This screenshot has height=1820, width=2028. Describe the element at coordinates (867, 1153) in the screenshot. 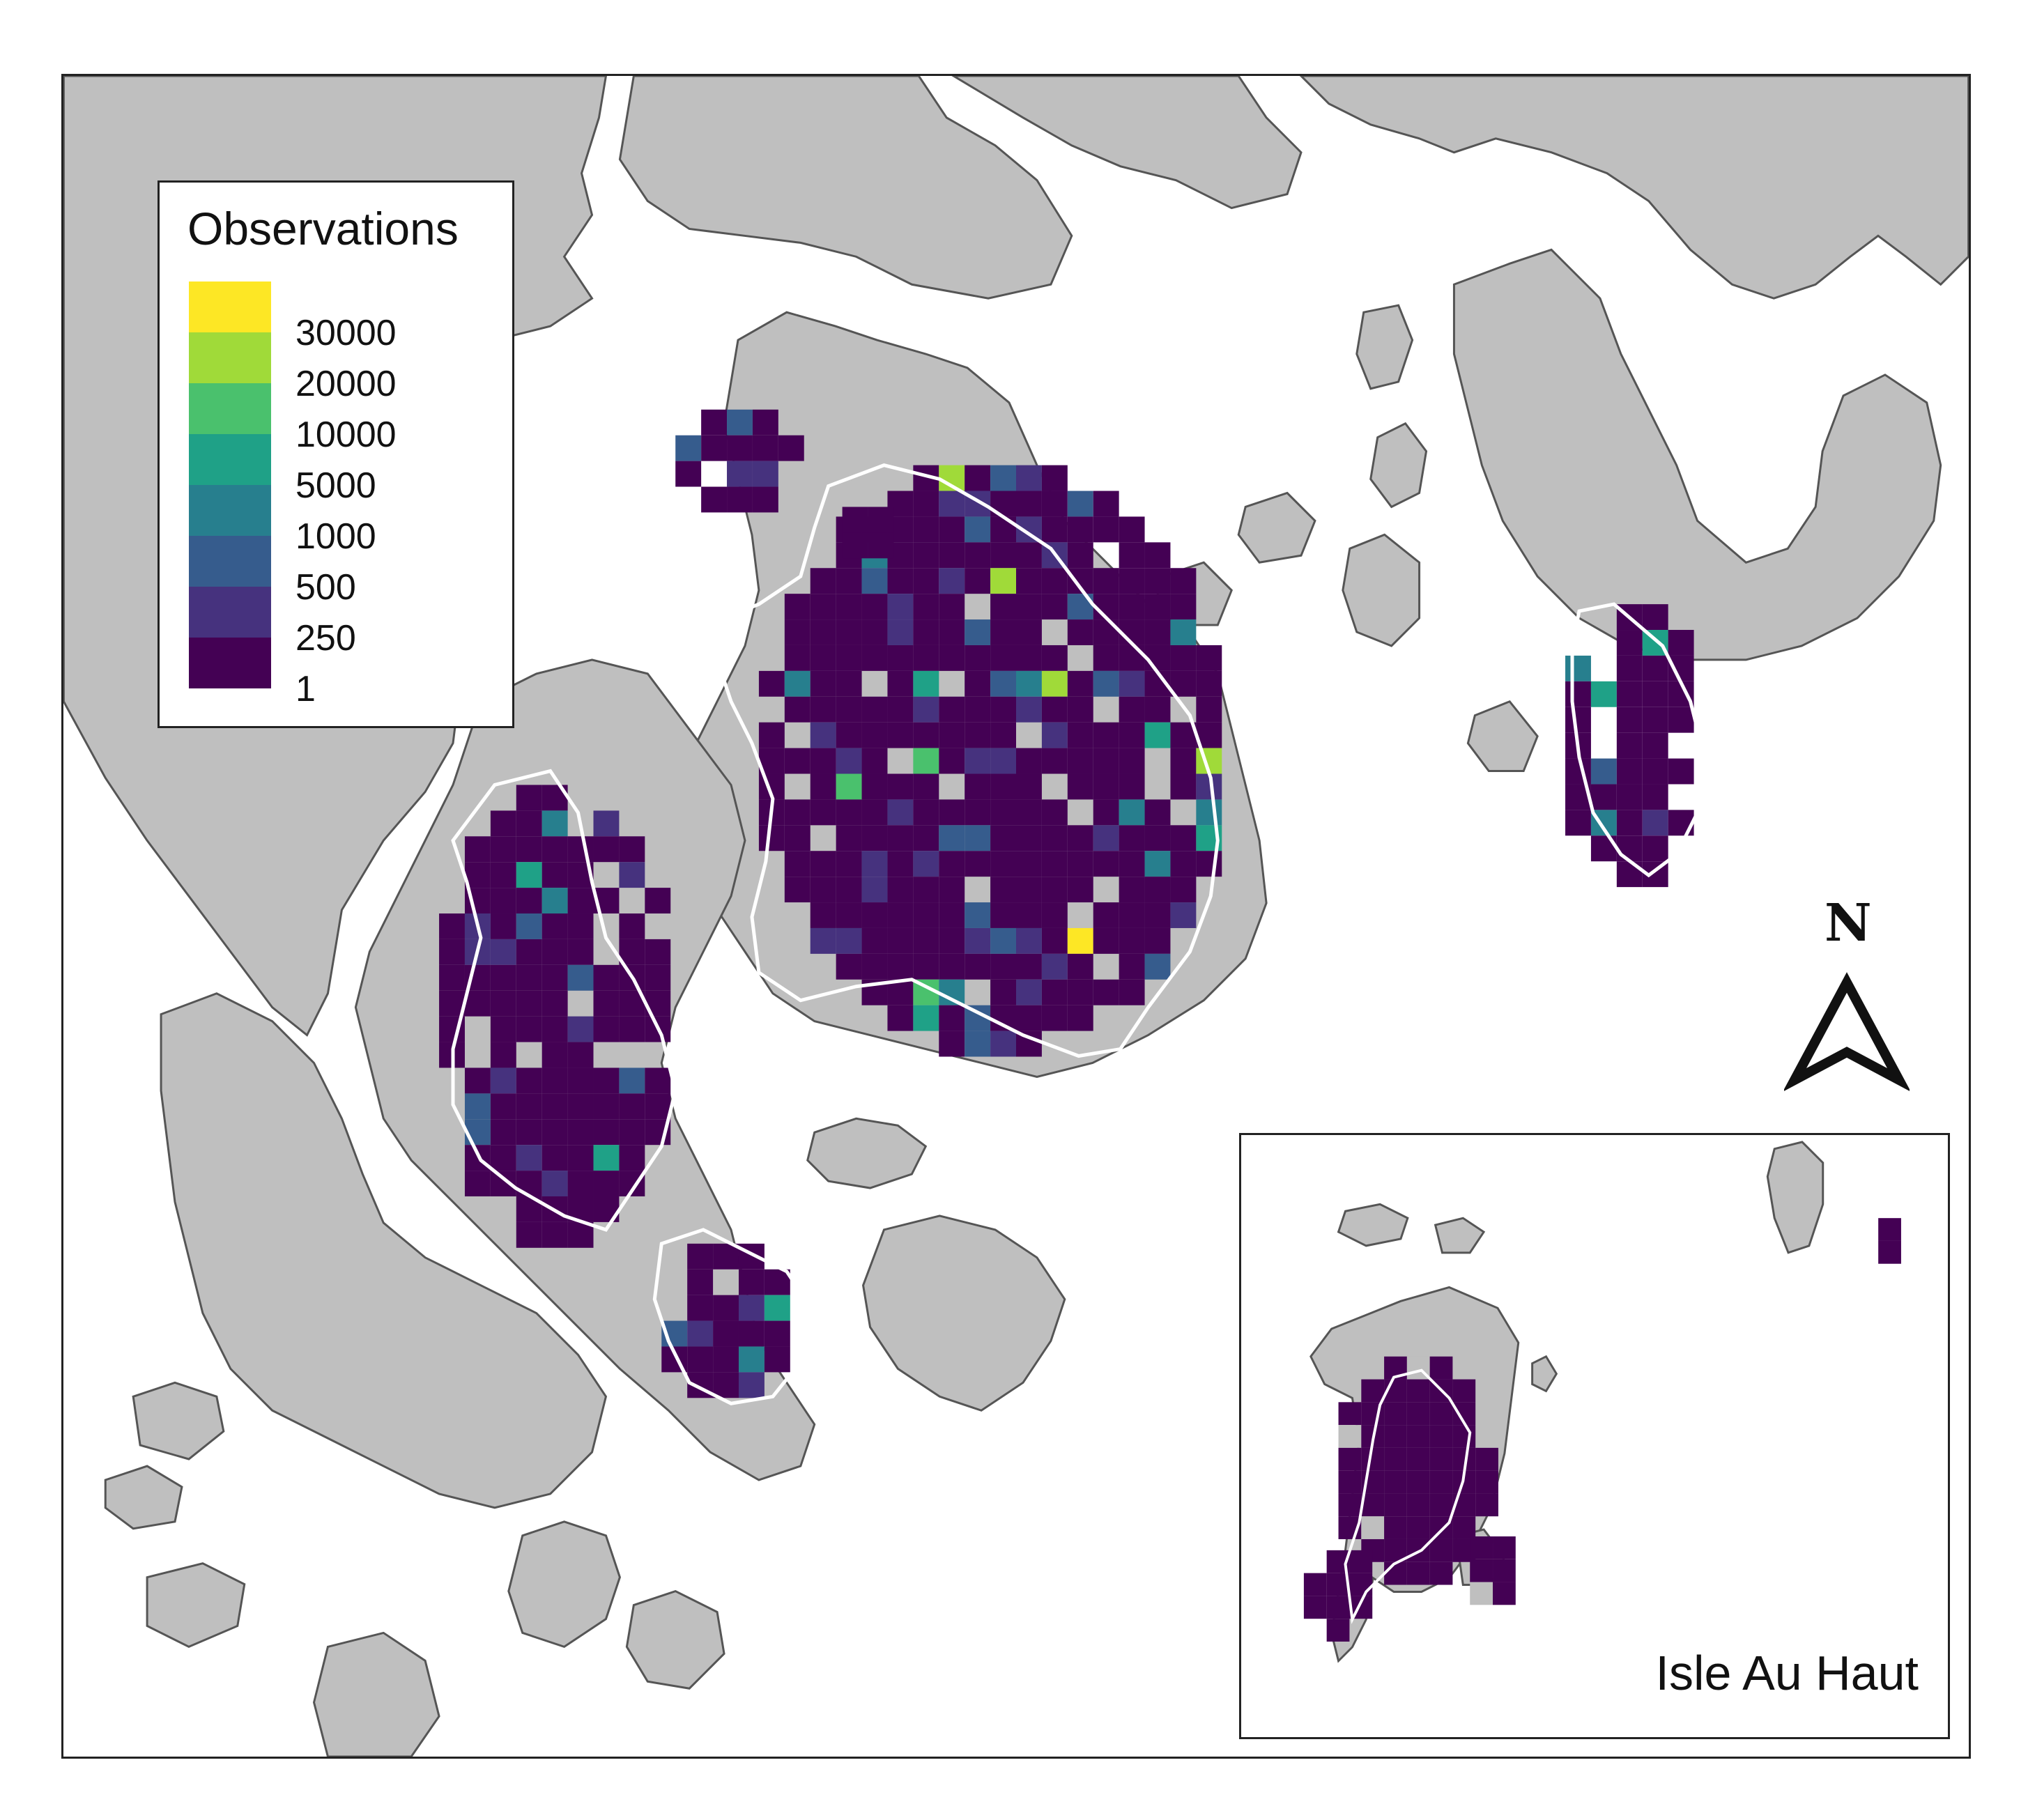

I see `land-little-cranberry` at that location.